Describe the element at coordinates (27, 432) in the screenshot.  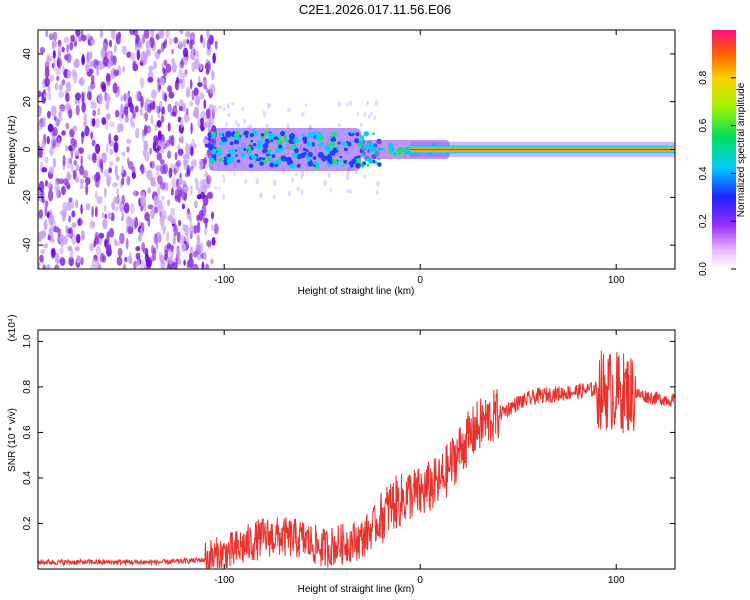
I see `snr-y-tick-label: 0.6` at that location.